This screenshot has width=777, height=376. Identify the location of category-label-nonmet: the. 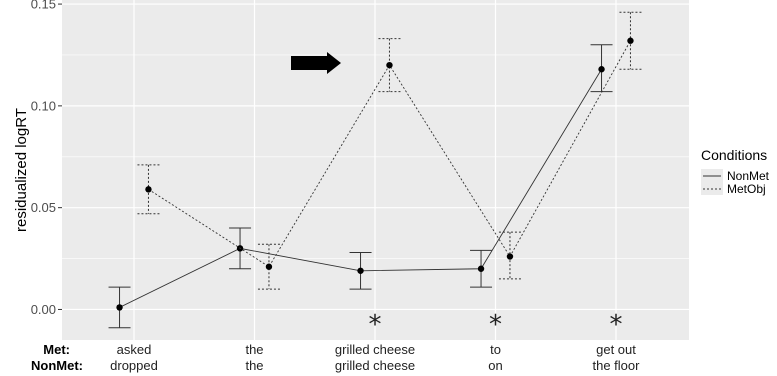
(254, 365).